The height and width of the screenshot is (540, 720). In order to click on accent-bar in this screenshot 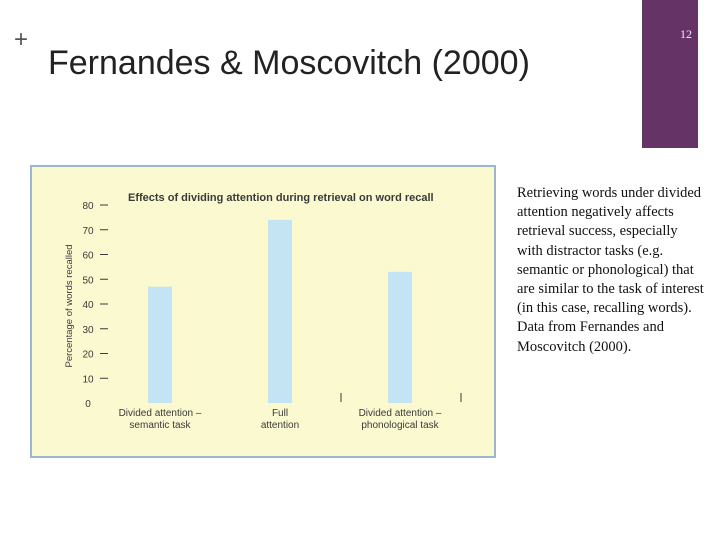, I will do `click(670, 74)`.